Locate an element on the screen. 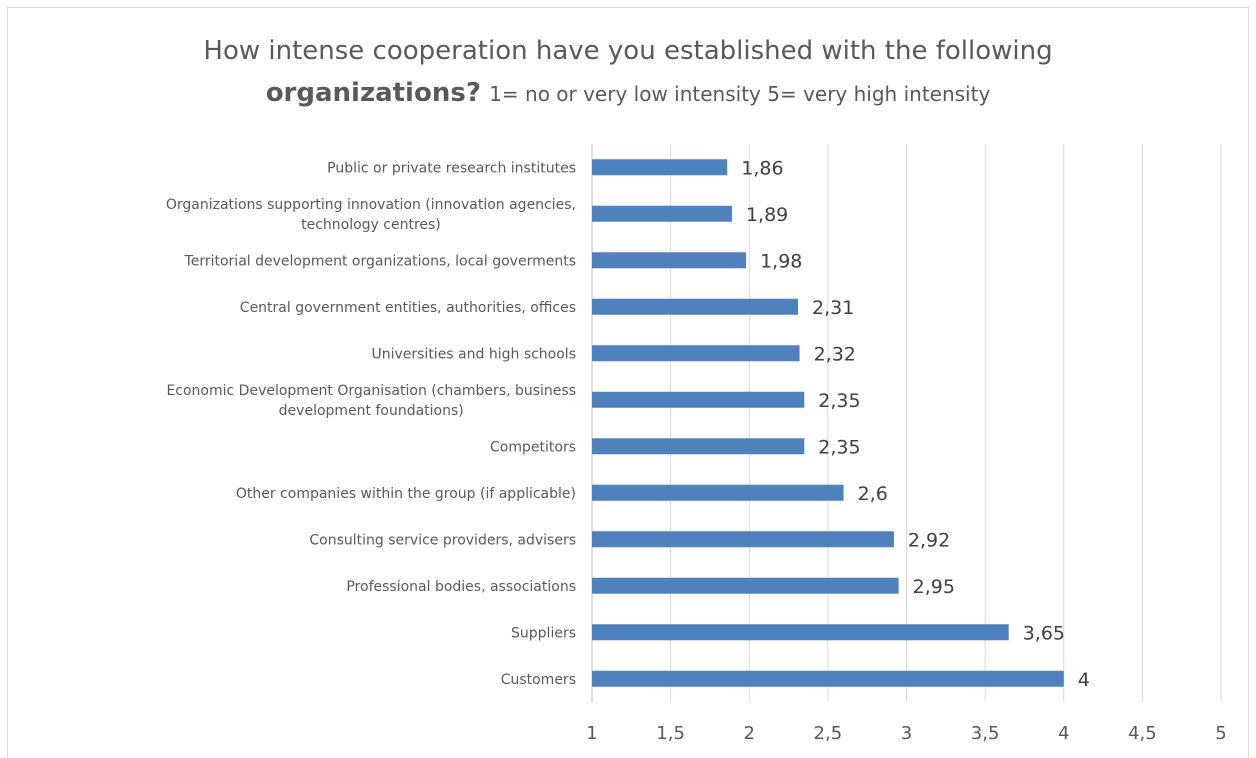 Image resolution: width=1256 pixels, height=758 pixels. category-label-line: Suppliers is located at coordinates (543, 633).